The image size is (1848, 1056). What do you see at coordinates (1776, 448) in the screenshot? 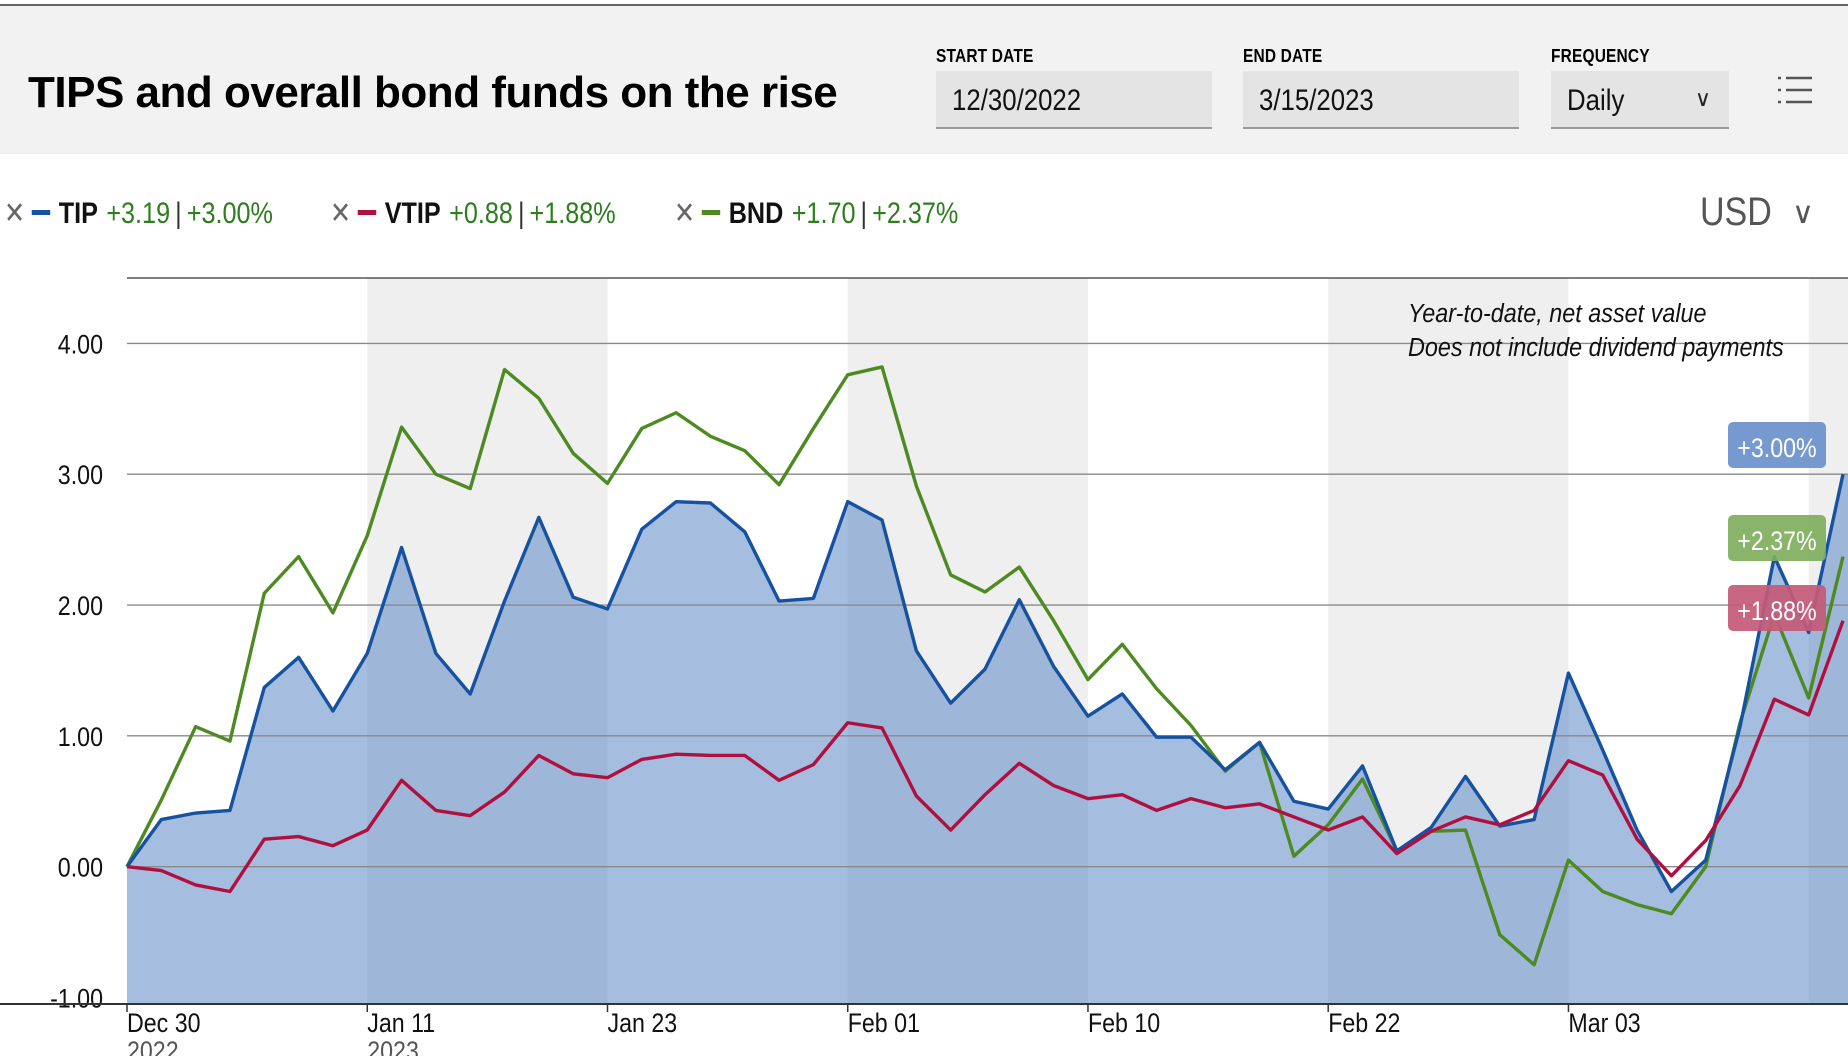
I see `end-label-tip: +3.00%` at bounding box center [1776, 448].